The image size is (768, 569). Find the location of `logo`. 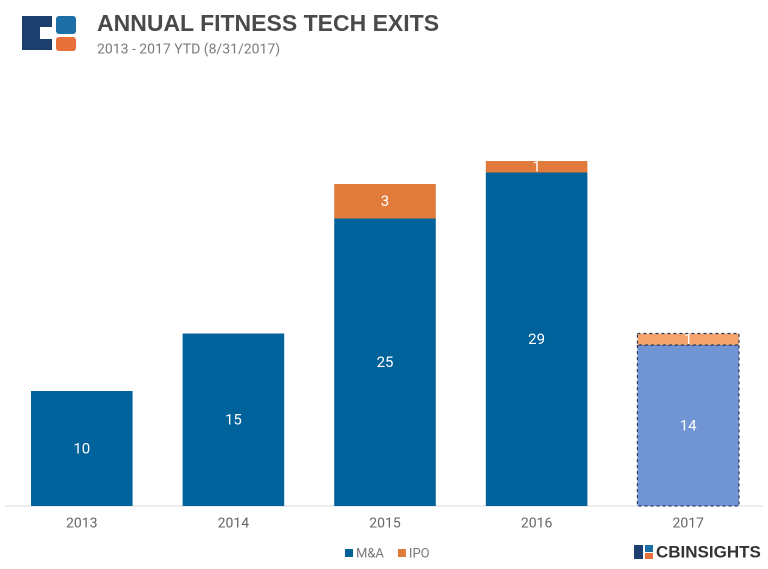

logo is located at coordinates (49, 33).